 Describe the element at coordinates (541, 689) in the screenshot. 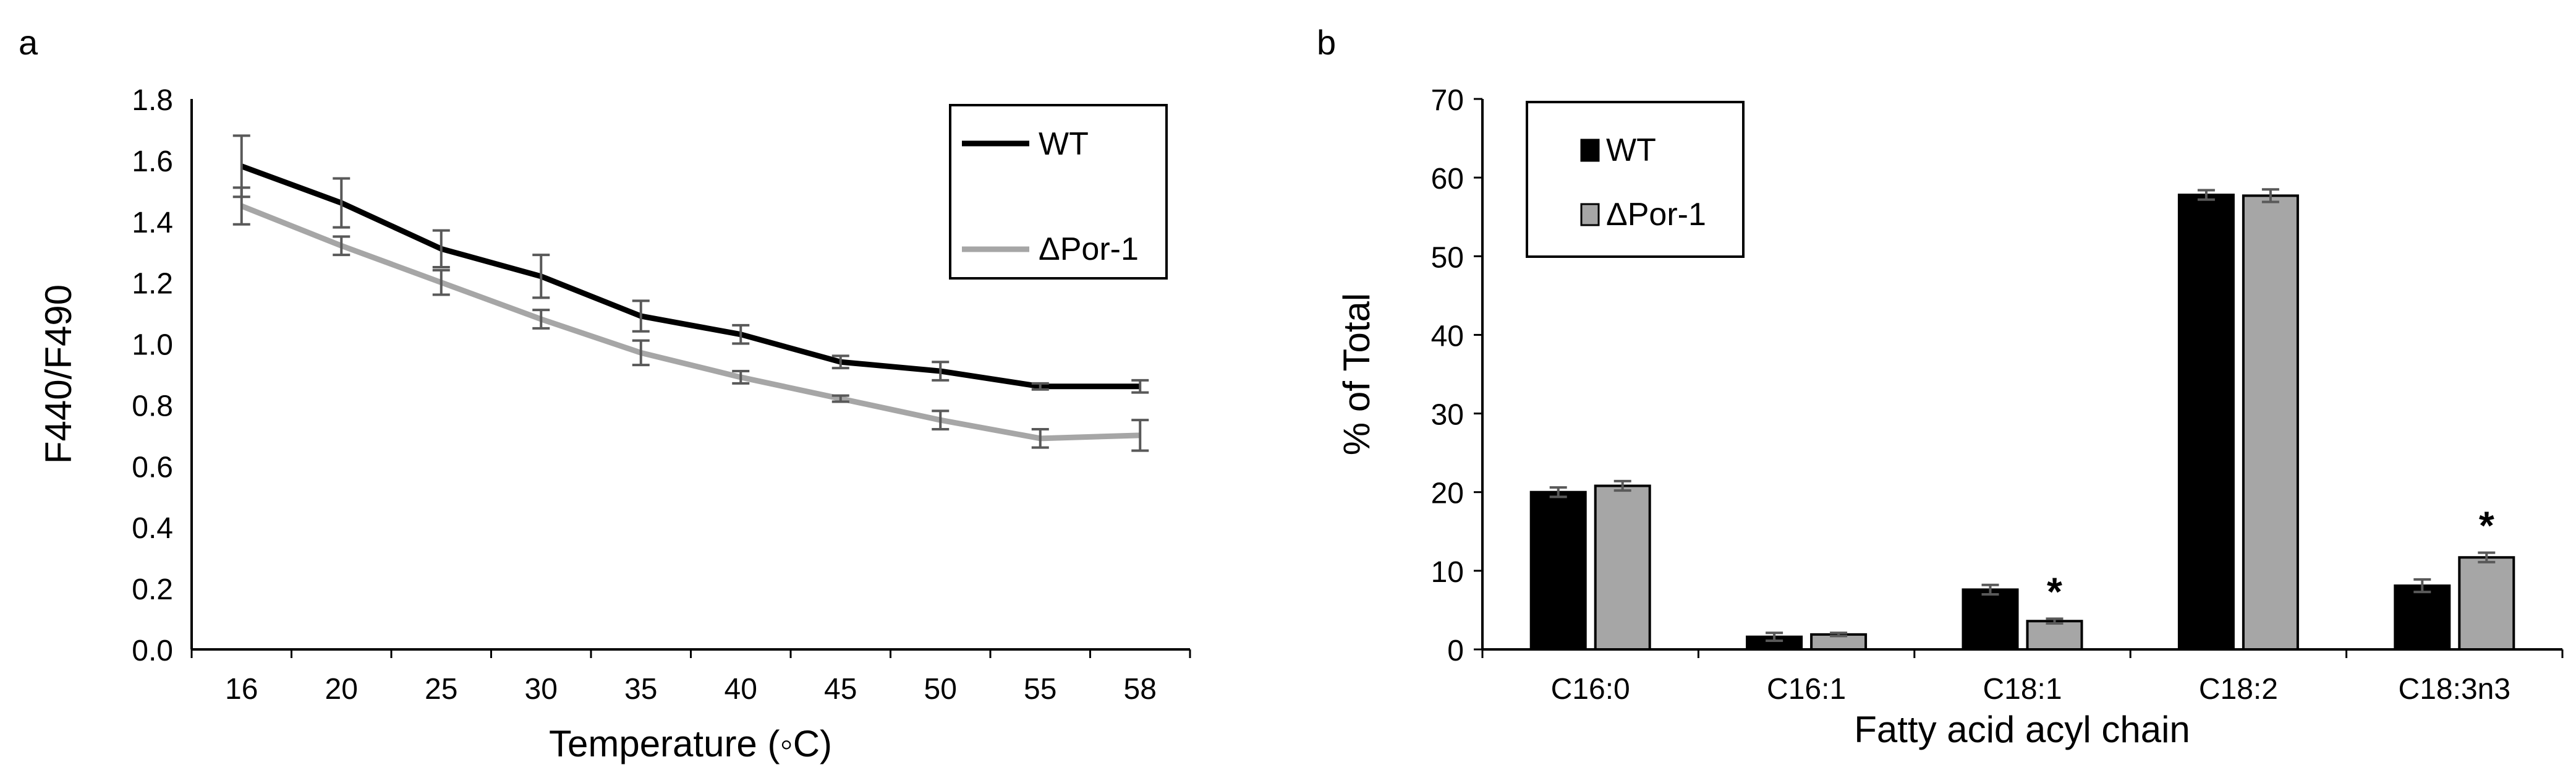

I see `panel-a-x-tick-label: 30` at that location.